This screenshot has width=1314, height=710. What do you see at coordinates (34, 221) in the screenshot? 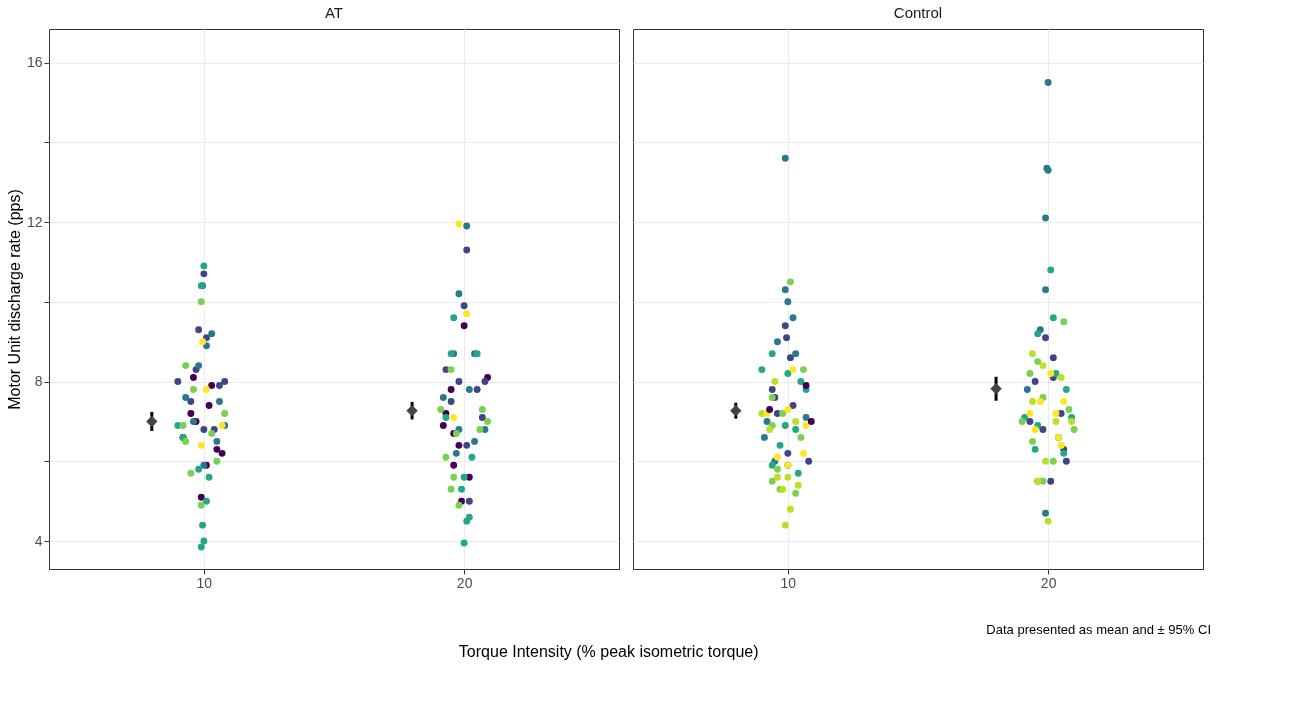
I see `y-tick-label: 12` at bounding box center [34, 221].